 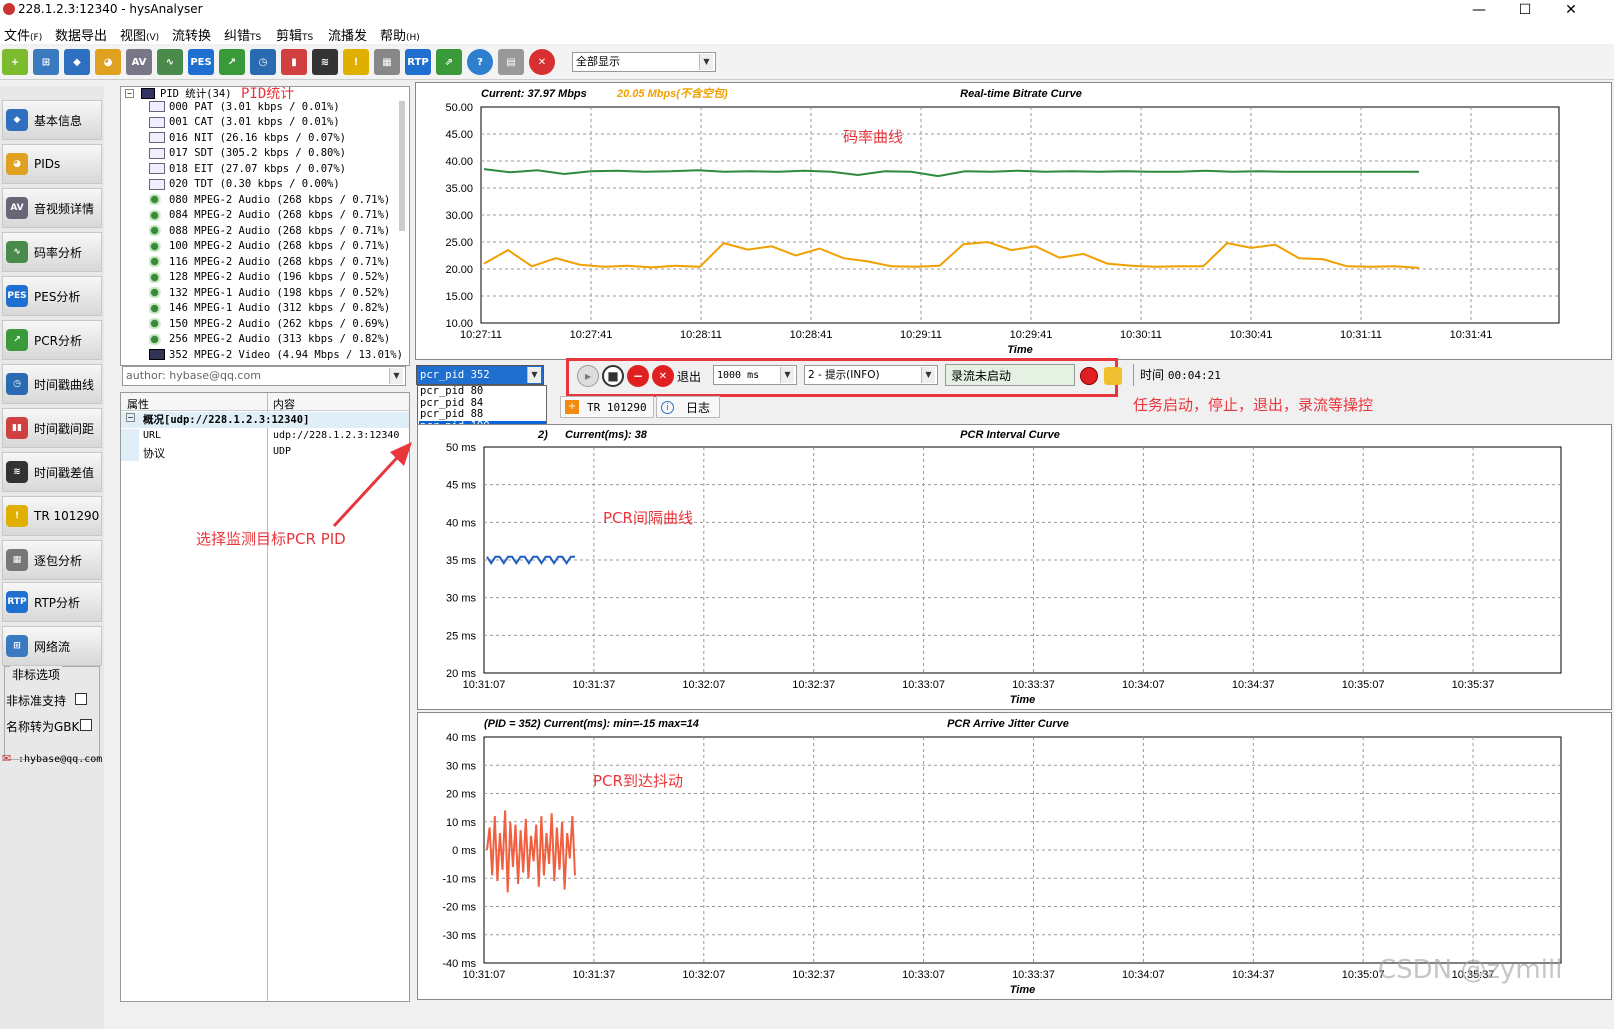 What do you see at coordinates (52, 340) in the screenshot?
I see `sidebar-item-5: ↗ PCR分析` at bounding box center [52, 340].